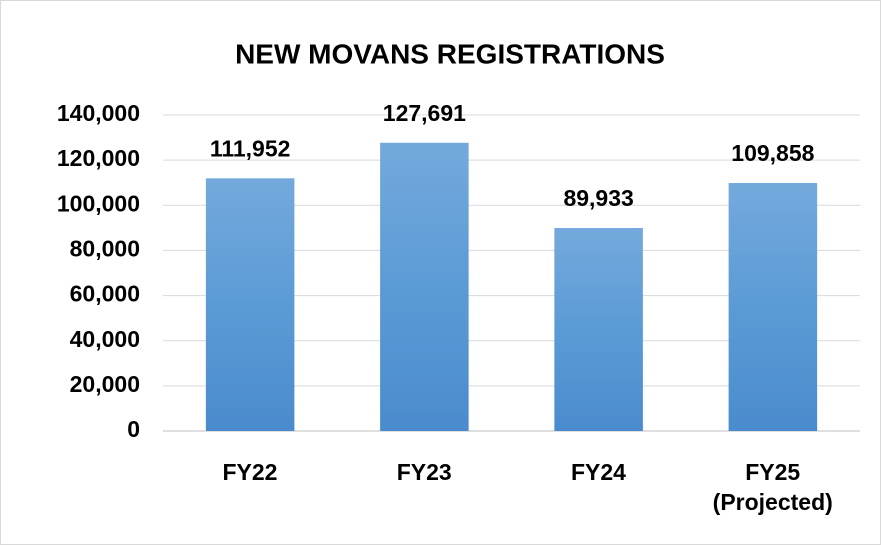  Describe the element at coordinates (598, 472) in the screenshot. I see `x-tick-label: FY24` at that location.